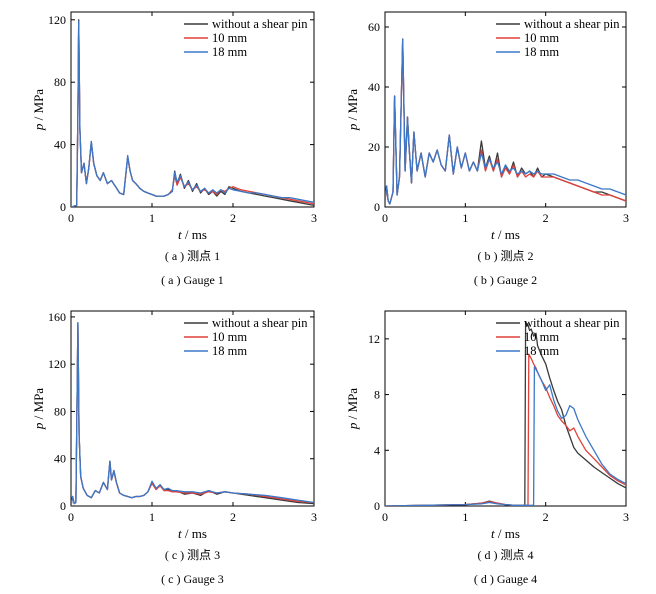 The width and height of the screenshot is (656, 594). Describe the element at coordinates (506, 555) in the screenshot. I see `caption-cn: ( d ) 测点 4` at that location.